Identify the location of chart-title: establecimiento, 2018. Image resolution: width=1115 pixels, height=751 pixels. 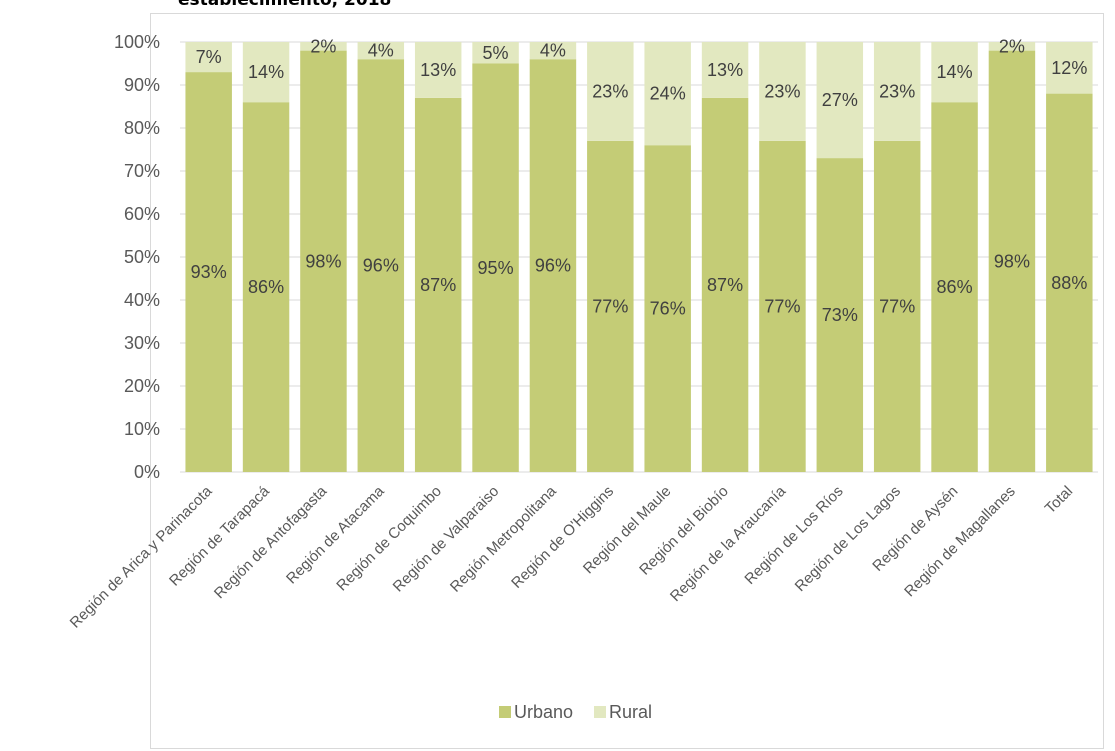
(284, 5).